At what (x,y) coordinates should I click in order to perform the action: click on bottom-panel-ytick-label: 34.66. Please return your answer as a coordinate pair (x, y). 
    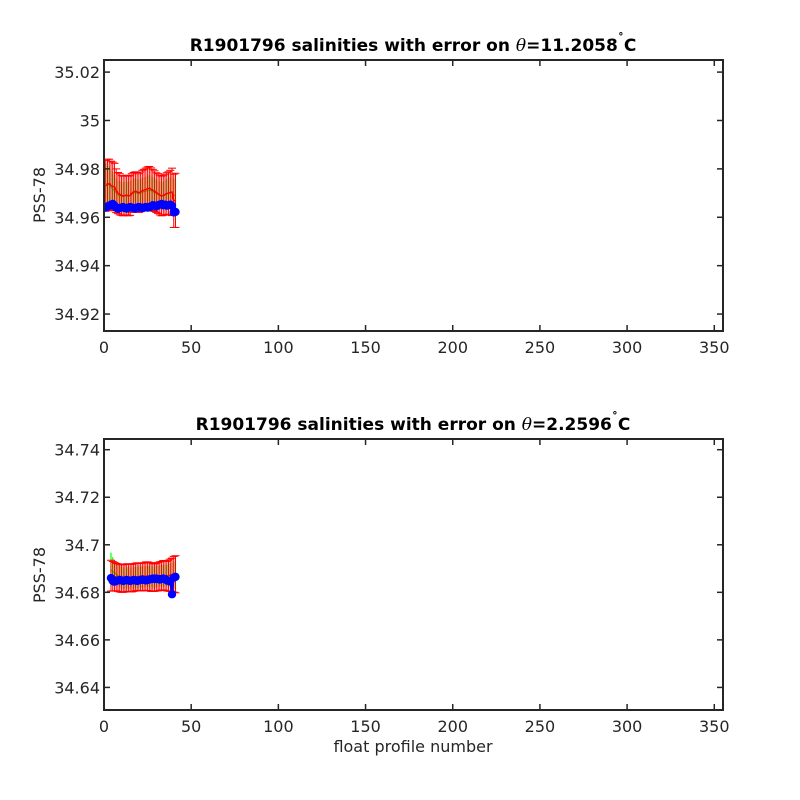
    Looking at the image, I should click on (77, 640).